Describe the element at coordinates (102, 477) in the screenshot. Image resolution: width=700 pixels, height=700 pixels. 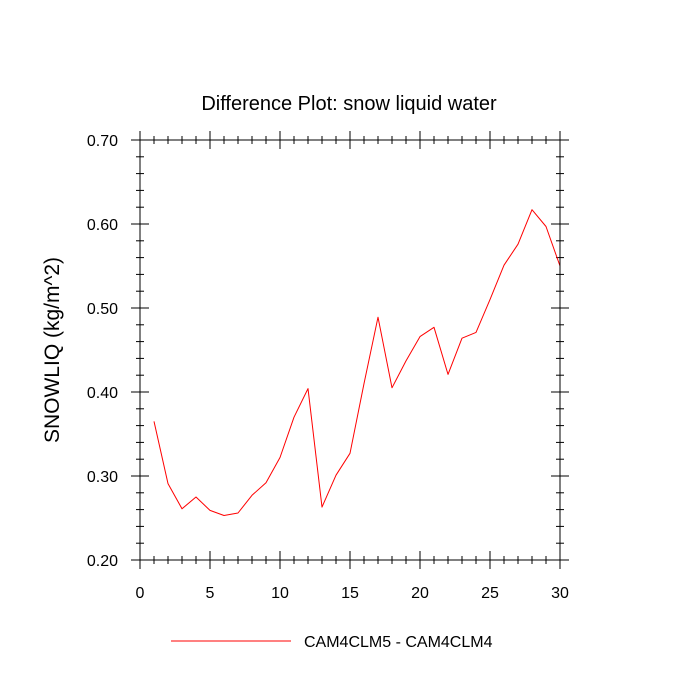
I see `y-tick-label: 0.30` at that location.